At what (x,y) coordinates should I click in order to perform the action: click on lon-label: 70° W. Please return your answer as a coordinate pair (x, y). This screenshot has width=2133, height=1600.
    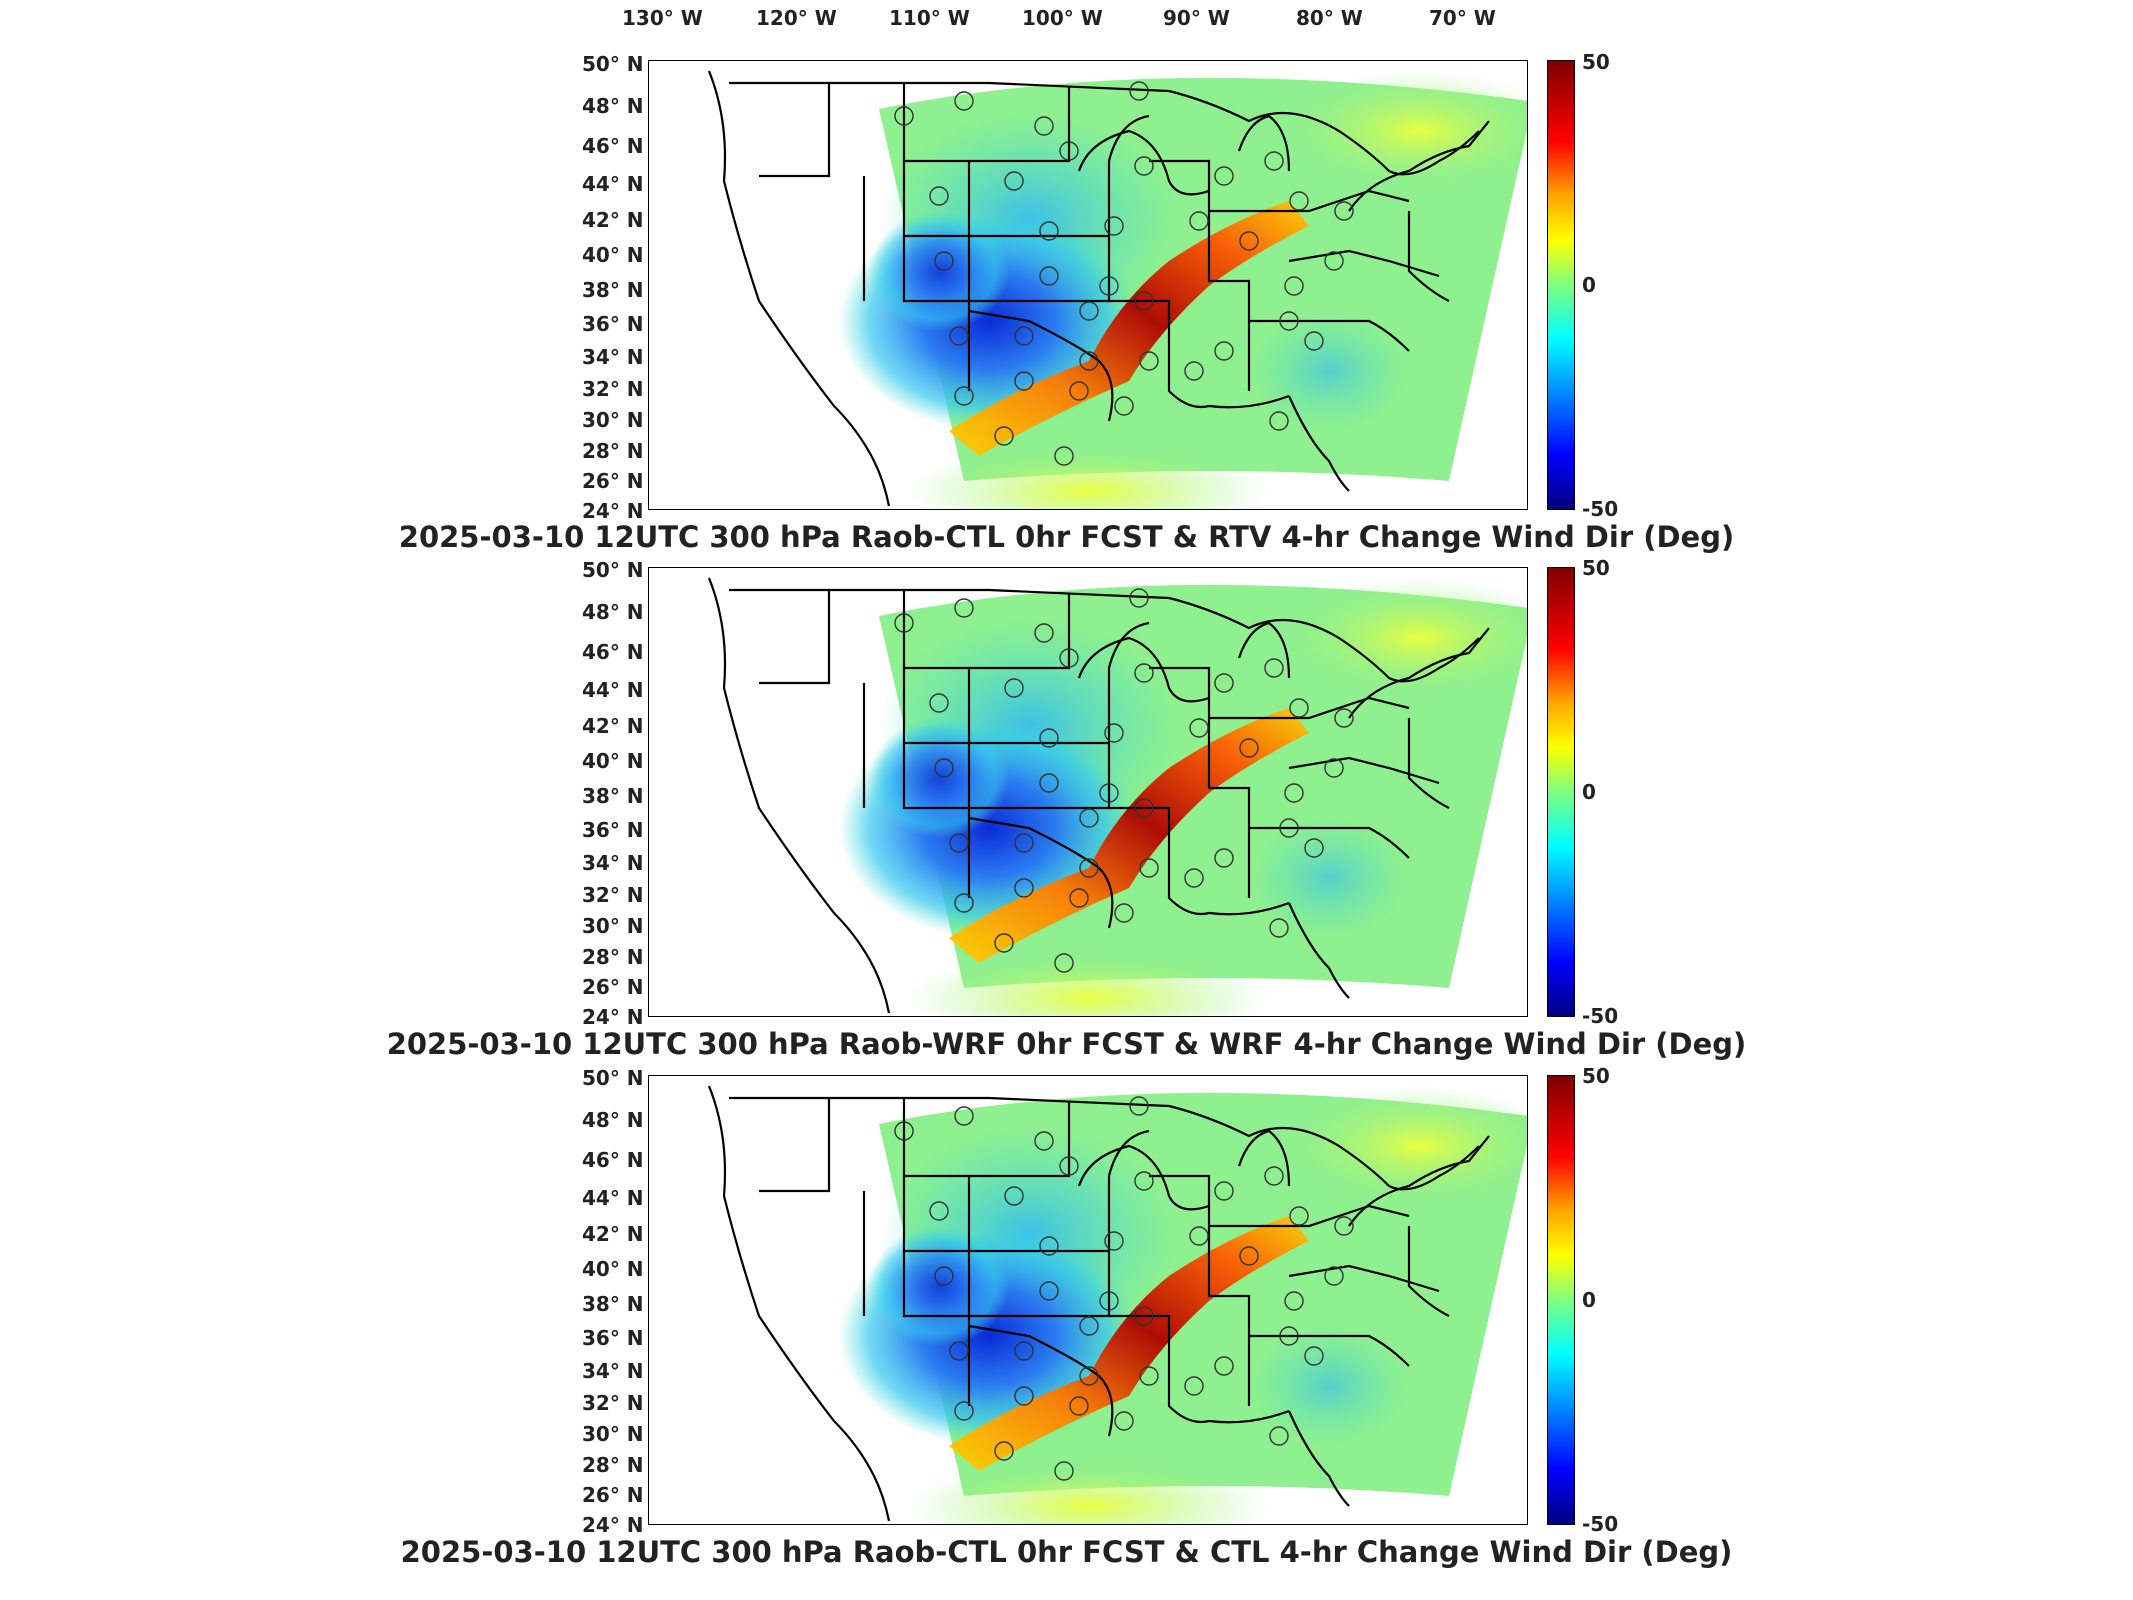
    Looking at the image, I should click on (1462, 18).